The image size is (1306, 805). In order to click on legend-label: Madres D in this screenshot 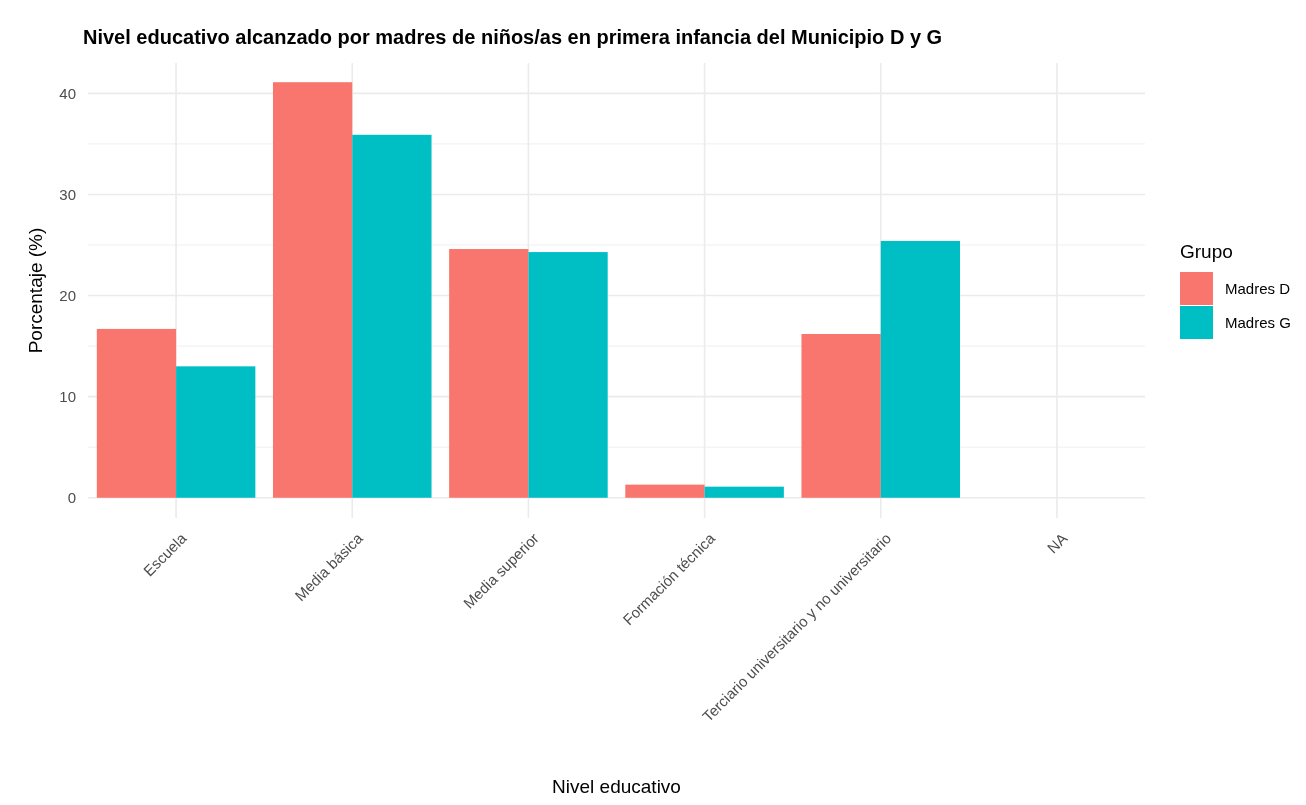, I will do `click(1258, 289)`.